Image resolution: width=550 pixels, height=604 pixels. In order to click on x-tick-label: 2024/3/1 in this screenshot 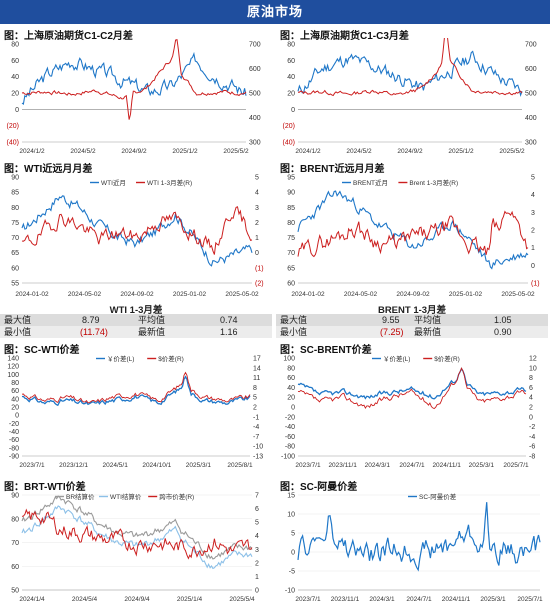, I will do `click(378, 465)`.